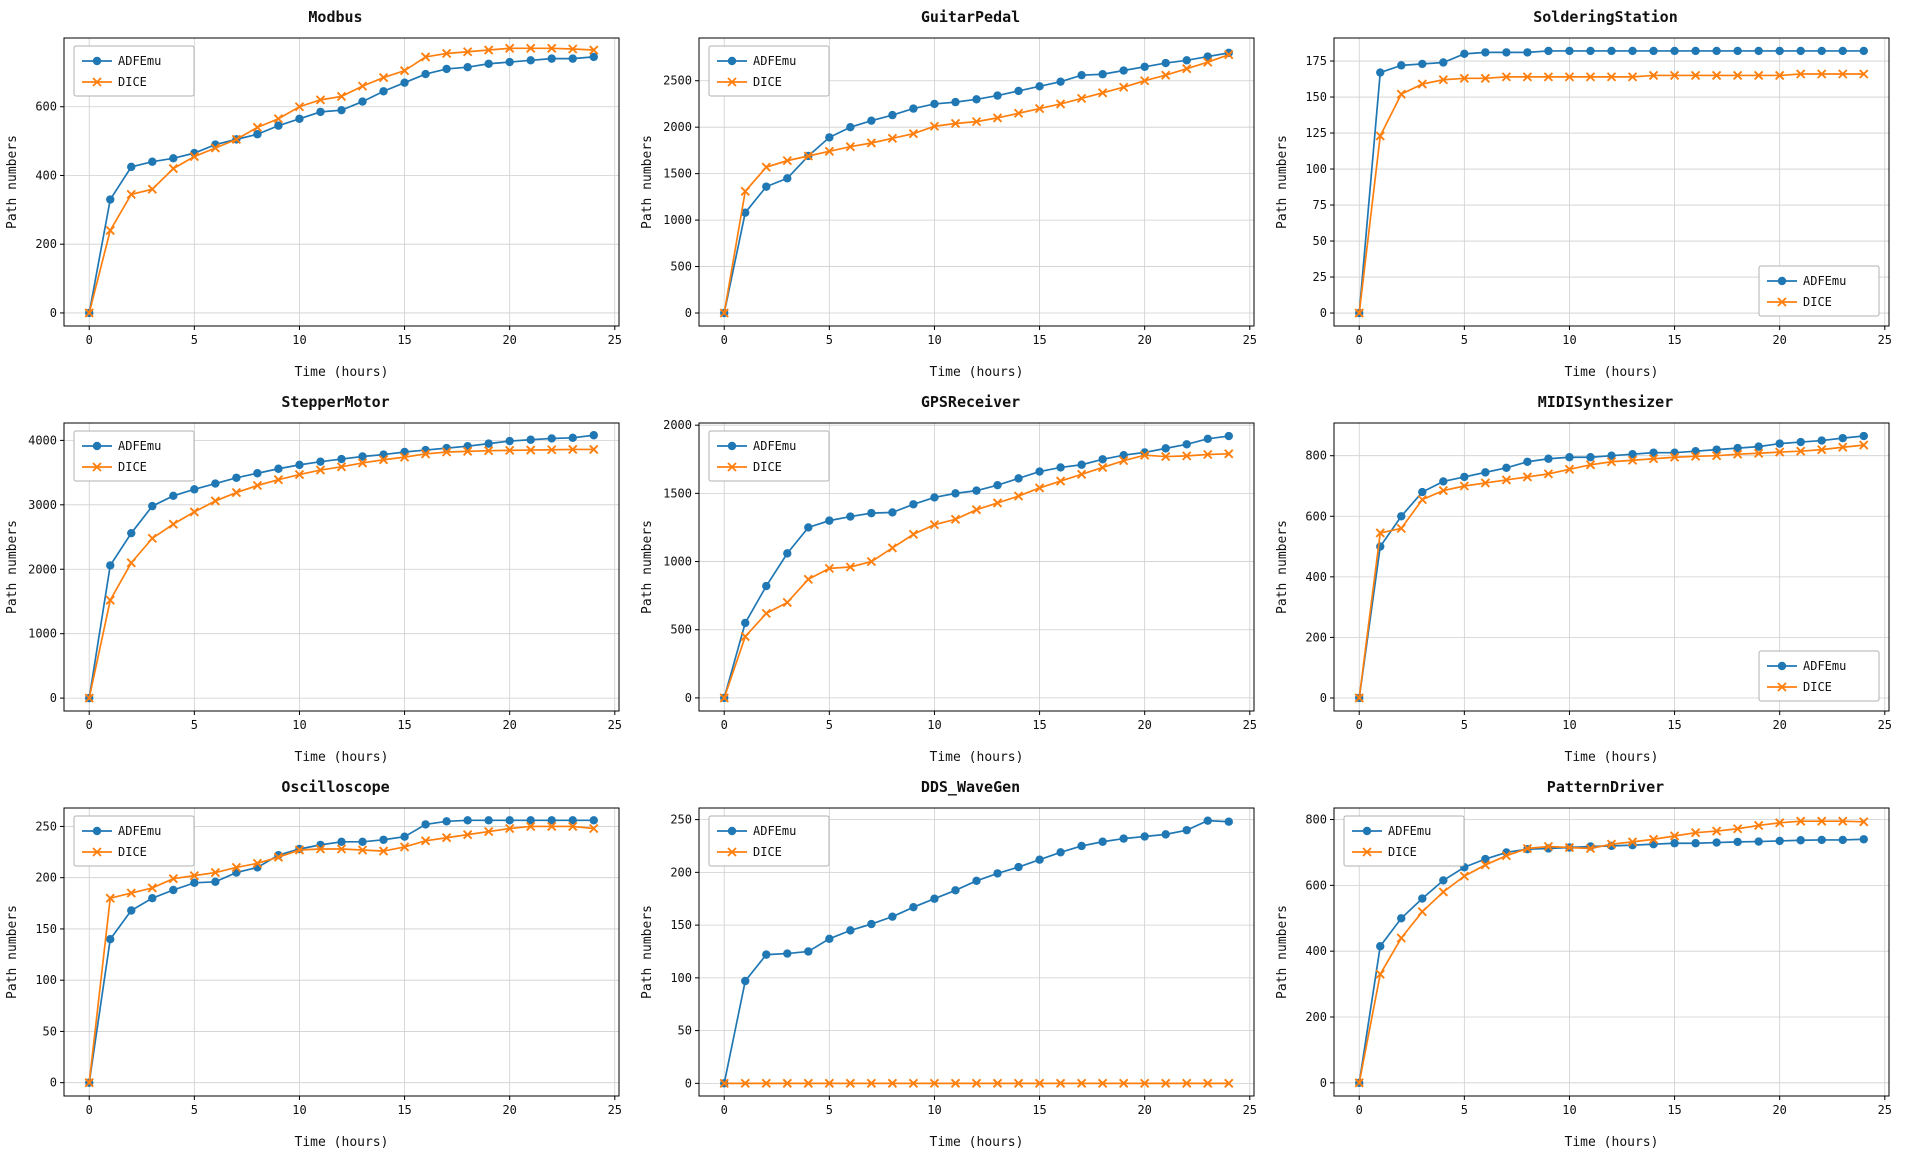 Image resolution: width=1905 pixels, height=1156 pixels. Describe the element at coordinates (1316, 637) in the screenshot. I see `tick-label-y: 200` at that location.